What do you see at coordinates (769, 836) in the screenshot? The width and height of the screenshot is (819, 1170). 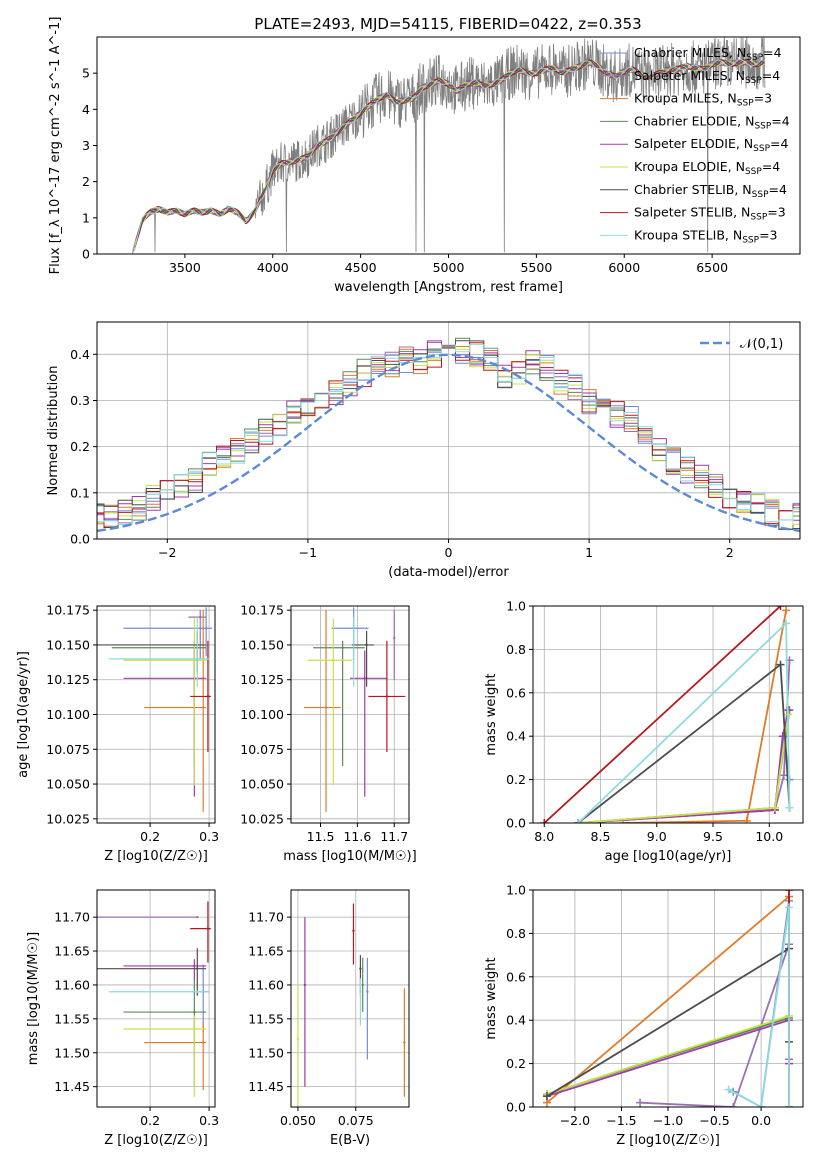 I see `x-tick-label: 10.0` at bounding box center [769, 836].